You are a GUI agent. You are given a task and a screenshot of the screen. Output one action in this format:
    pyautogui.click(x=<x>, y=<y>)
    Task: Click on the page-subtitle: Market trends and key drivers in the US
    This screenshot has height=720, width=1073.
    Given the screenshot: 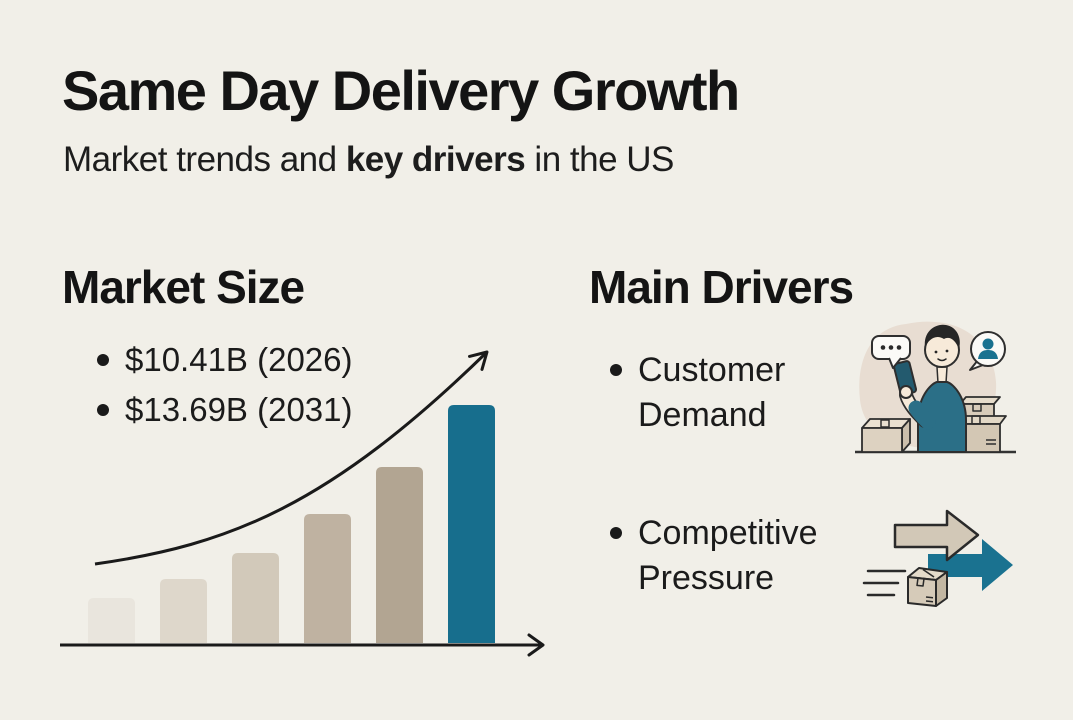 What is the action you would take?
    pyautogui.click(x=368, y=160)
    